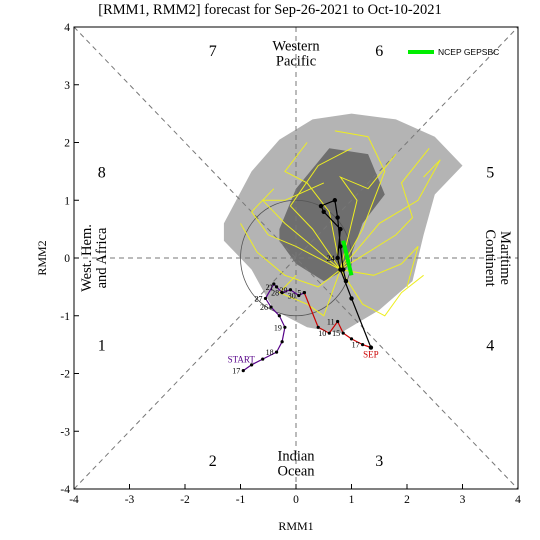 This screenshot has width=540, height=540. Describe the element at coordinates (292, 296) in the screenshot. I see `observed-date-label: 30` at that location.